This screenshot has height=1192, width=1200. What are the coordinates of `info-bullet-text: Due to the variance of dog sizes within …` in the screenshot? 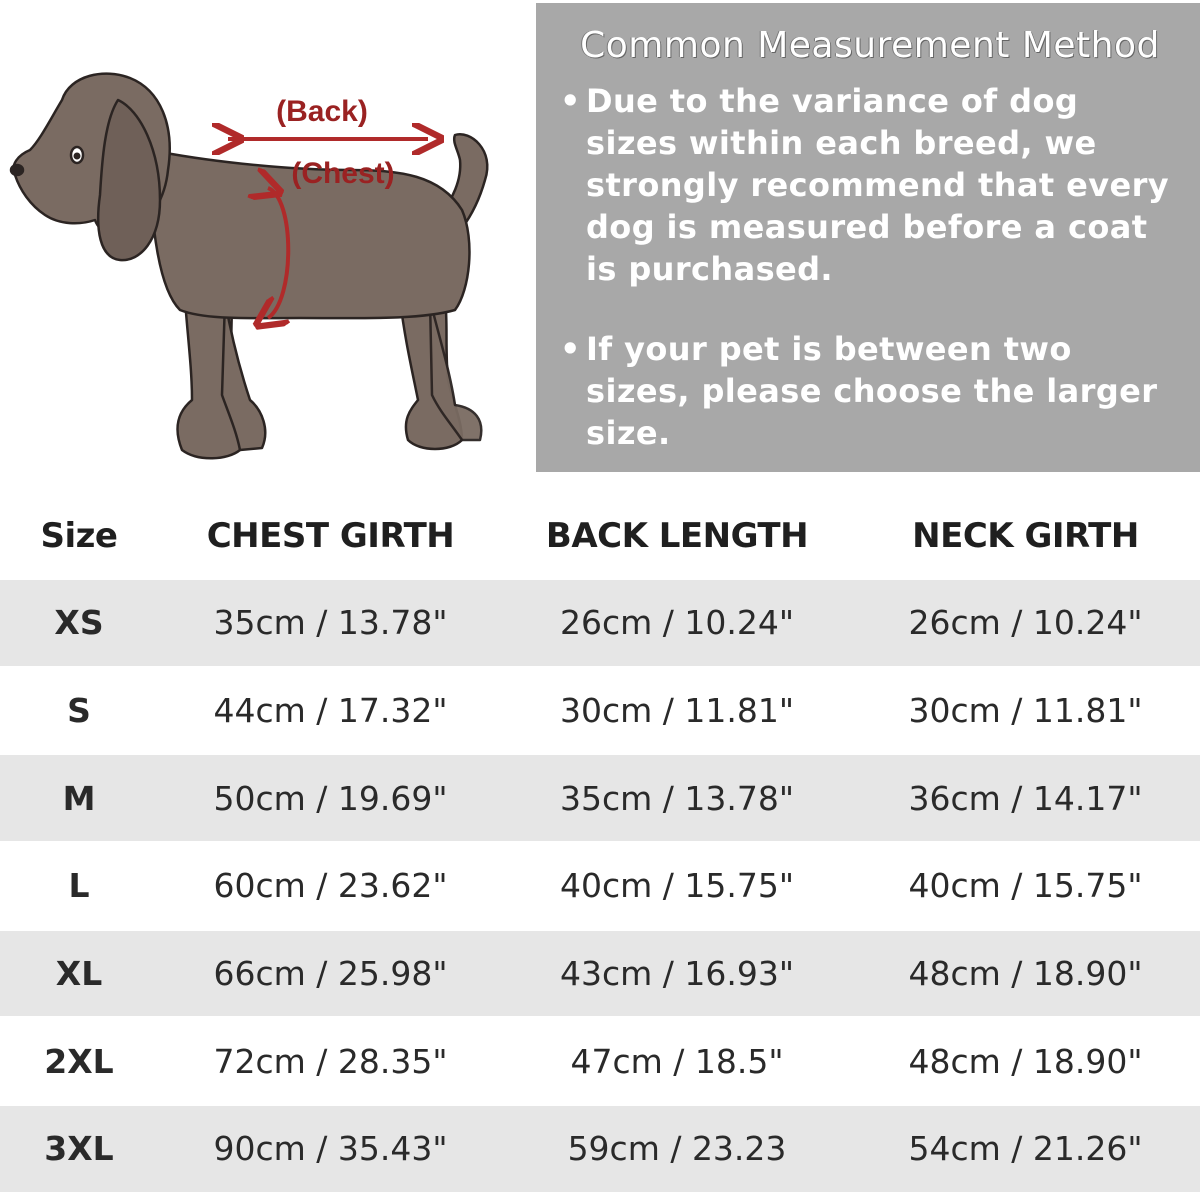 It's located at (878, 185).